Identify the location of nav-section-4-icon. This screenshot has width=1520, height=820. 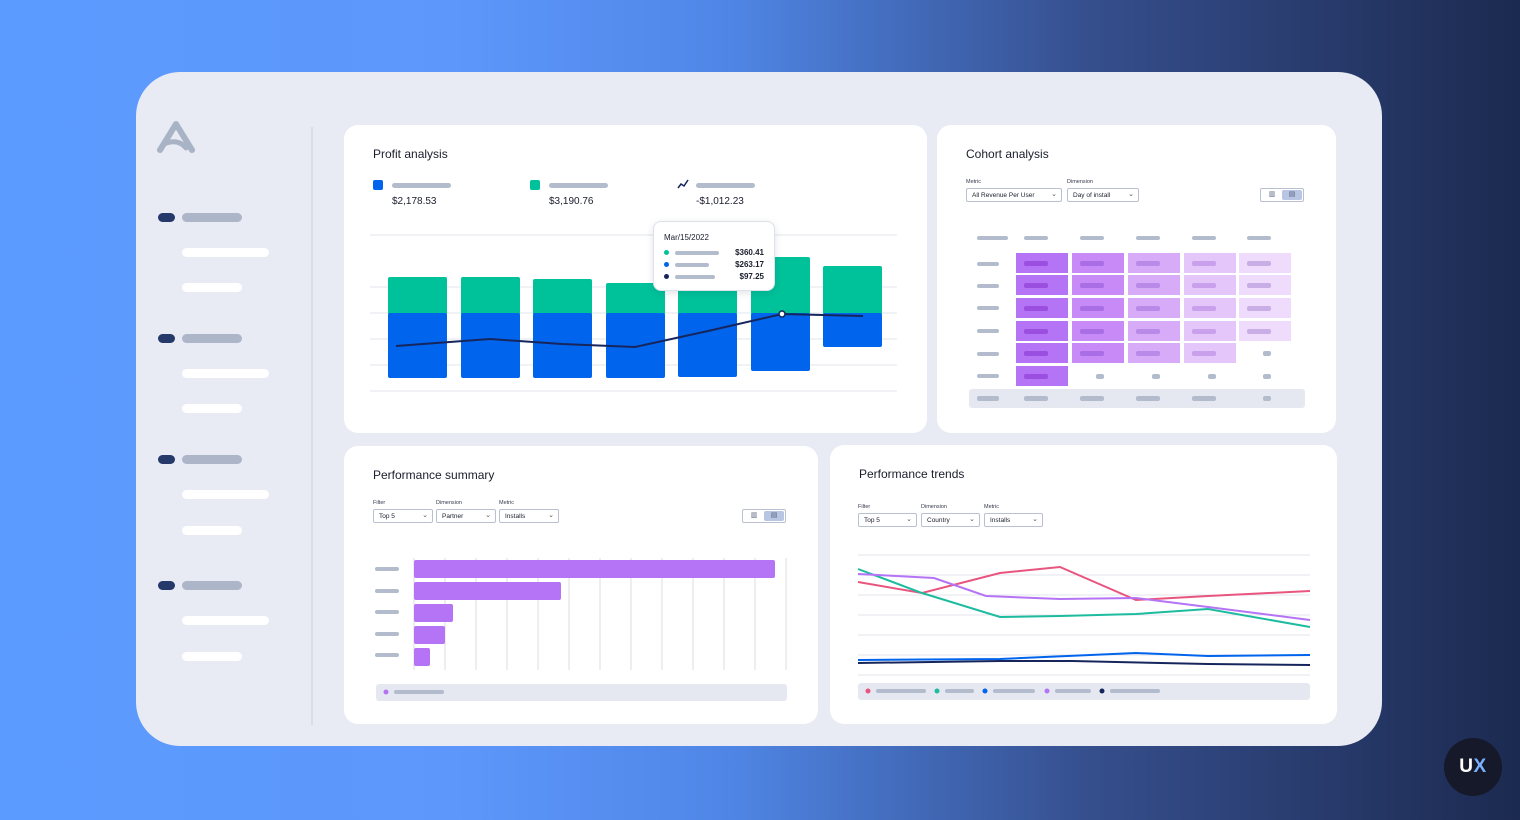
(166, 585).